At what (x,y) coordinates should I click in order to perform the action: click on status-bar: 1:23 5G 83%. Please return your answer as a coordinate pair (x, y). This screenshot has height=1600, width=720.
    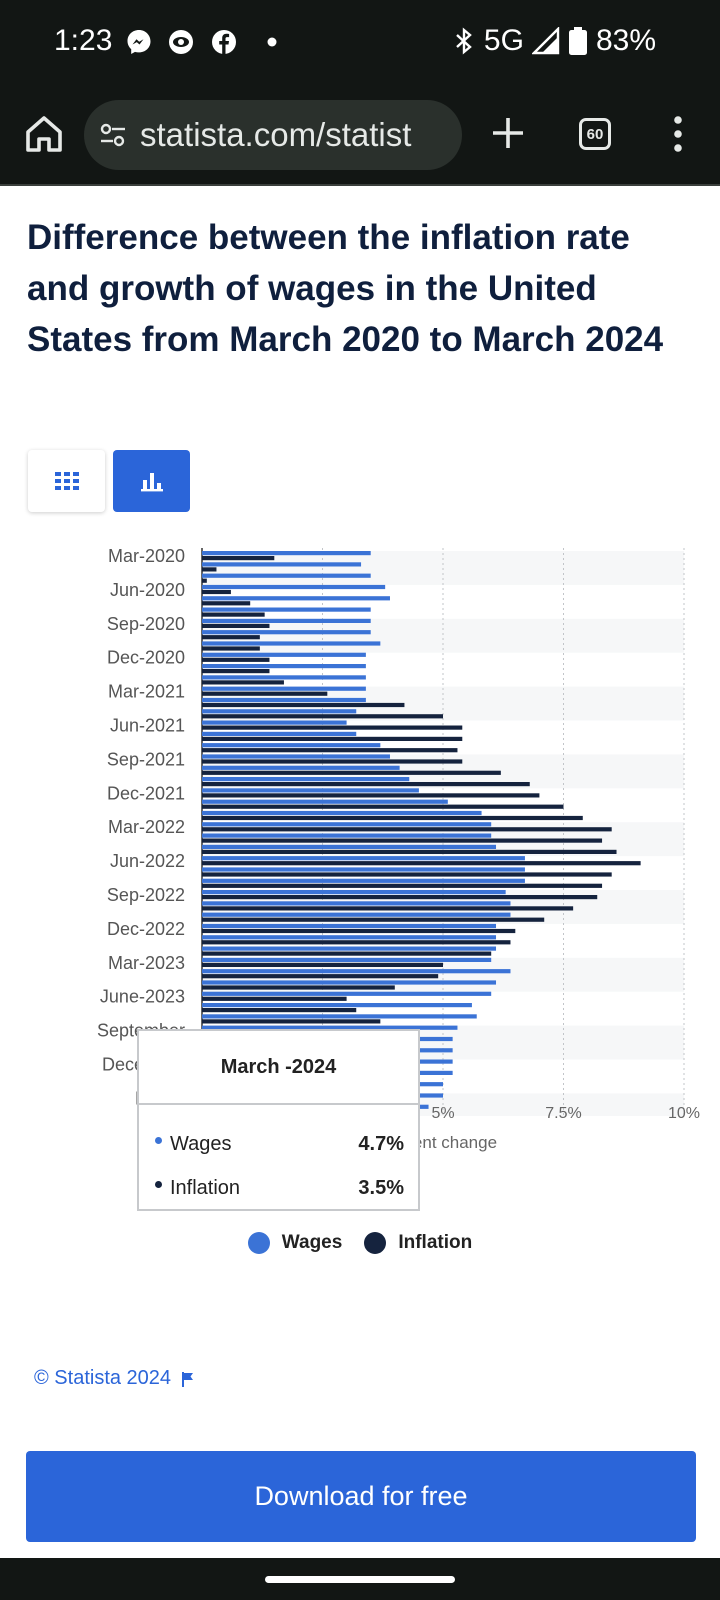
    Looking at the image, I should click on (360, 44).